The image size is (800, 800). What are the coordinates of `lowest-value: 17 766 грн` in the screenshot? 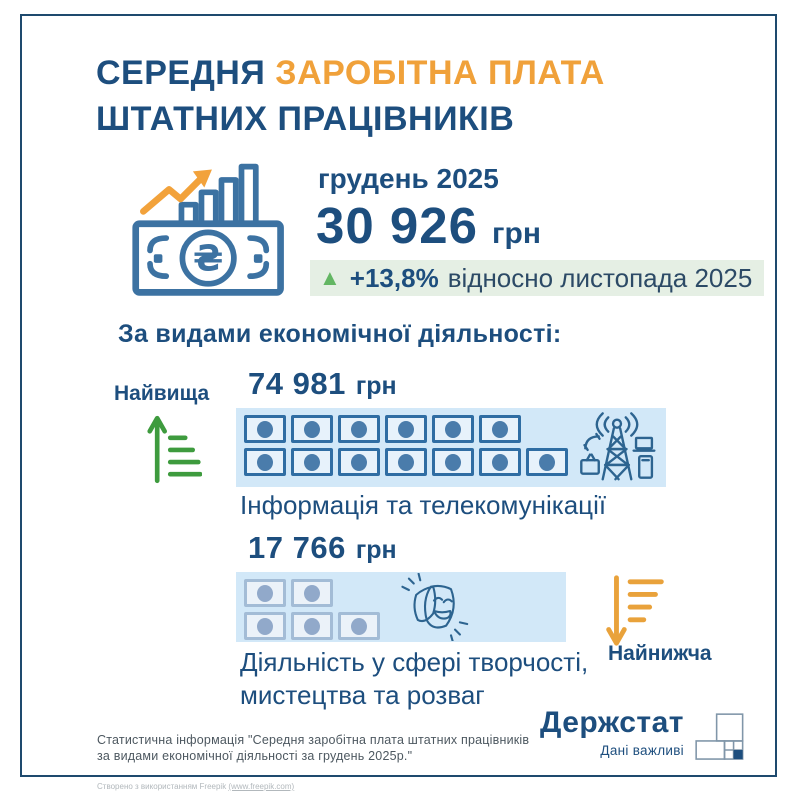 It's located at (322, 548).